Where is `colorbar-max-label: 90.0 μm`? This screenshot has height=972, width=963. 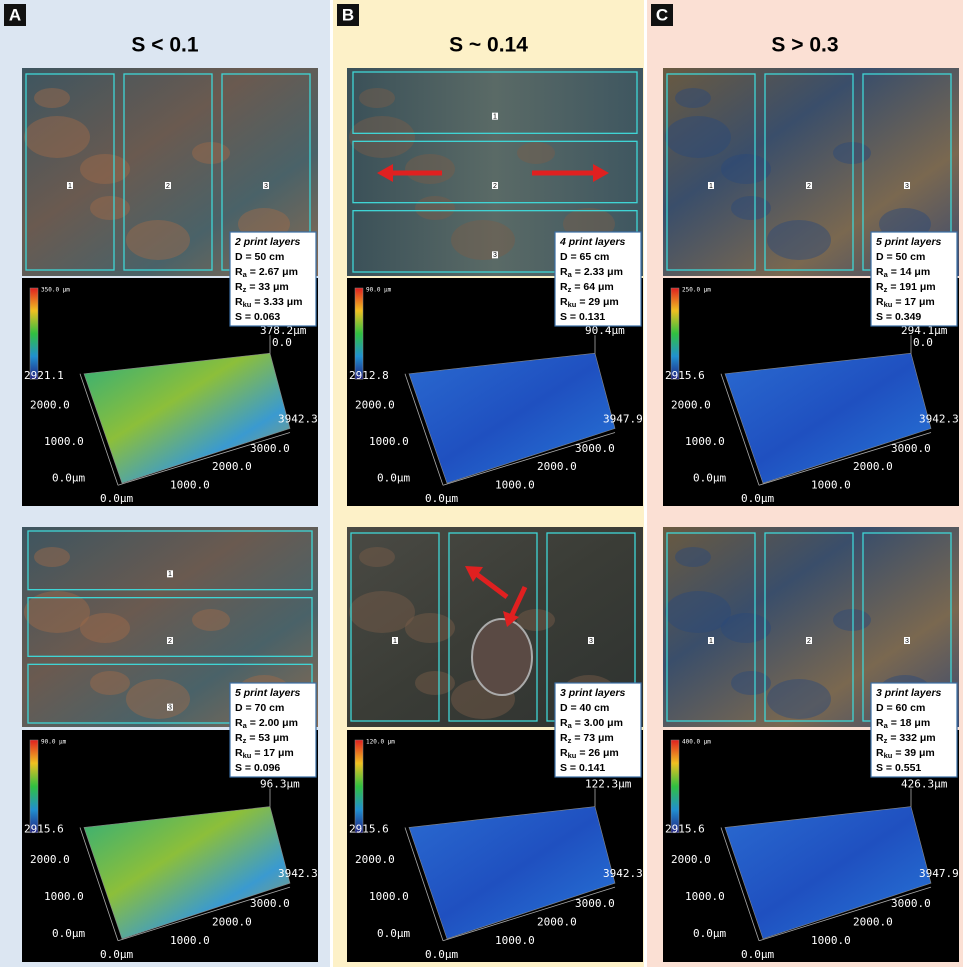 colorbar-max-label: 90.0 μm is located at coordinates (54, 742).